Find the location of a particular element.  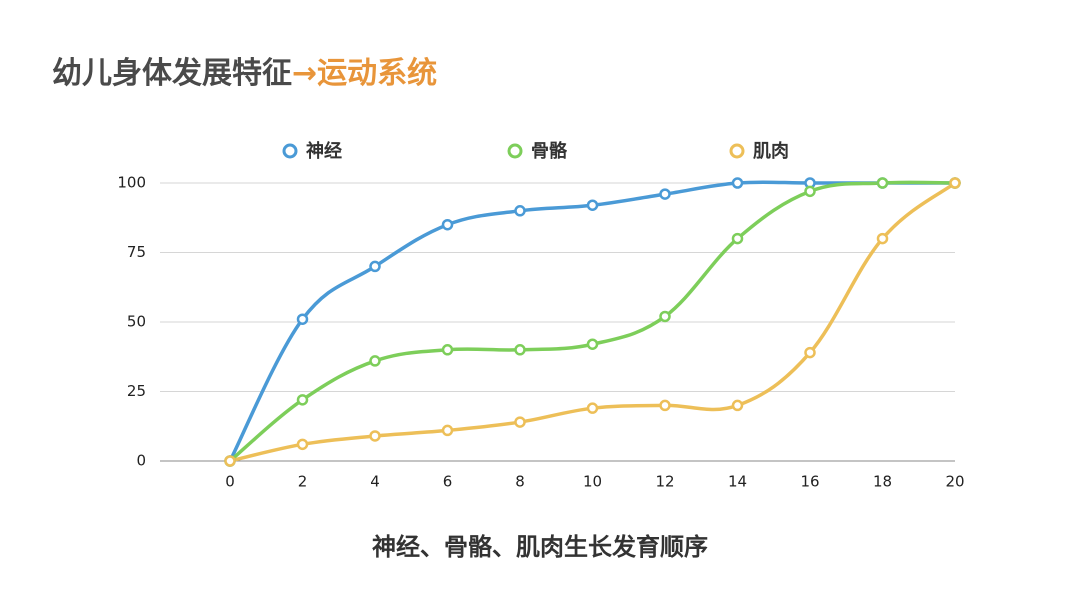

y-tick-label: 50 is located at coordinates (136, 322).